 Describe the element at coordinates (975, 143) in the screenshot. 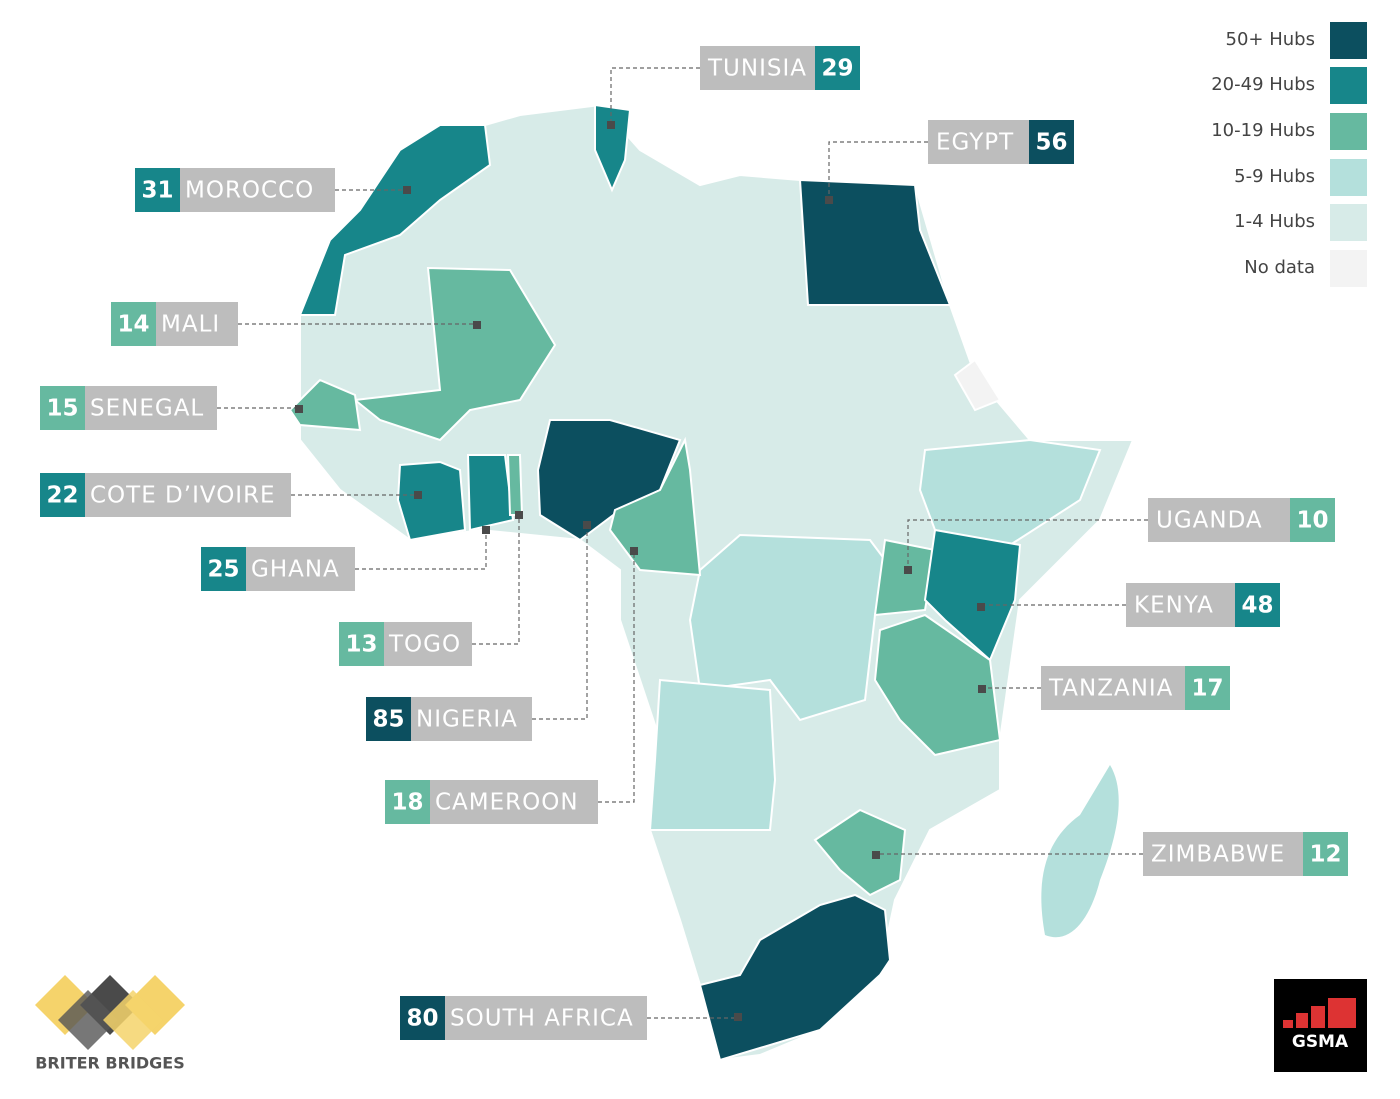

I see `country-name: EGYPT` at that location.